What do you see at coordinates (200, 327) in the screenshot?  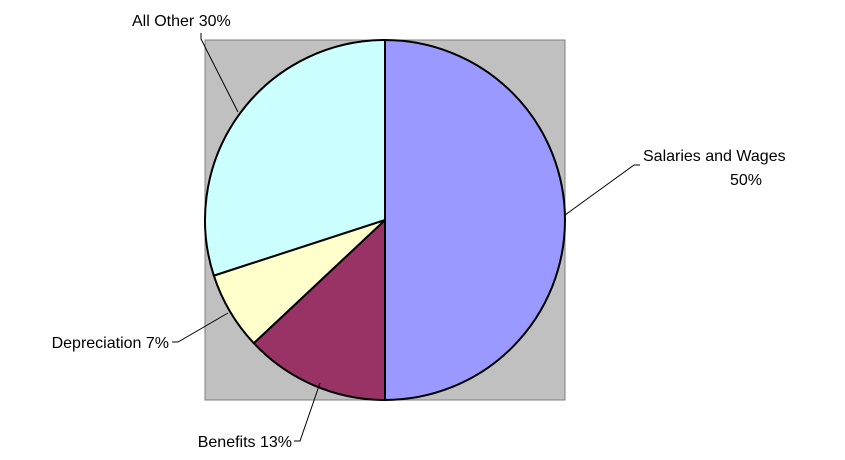 I see `leader-line-depreciation` at bounding box center [200, 327].